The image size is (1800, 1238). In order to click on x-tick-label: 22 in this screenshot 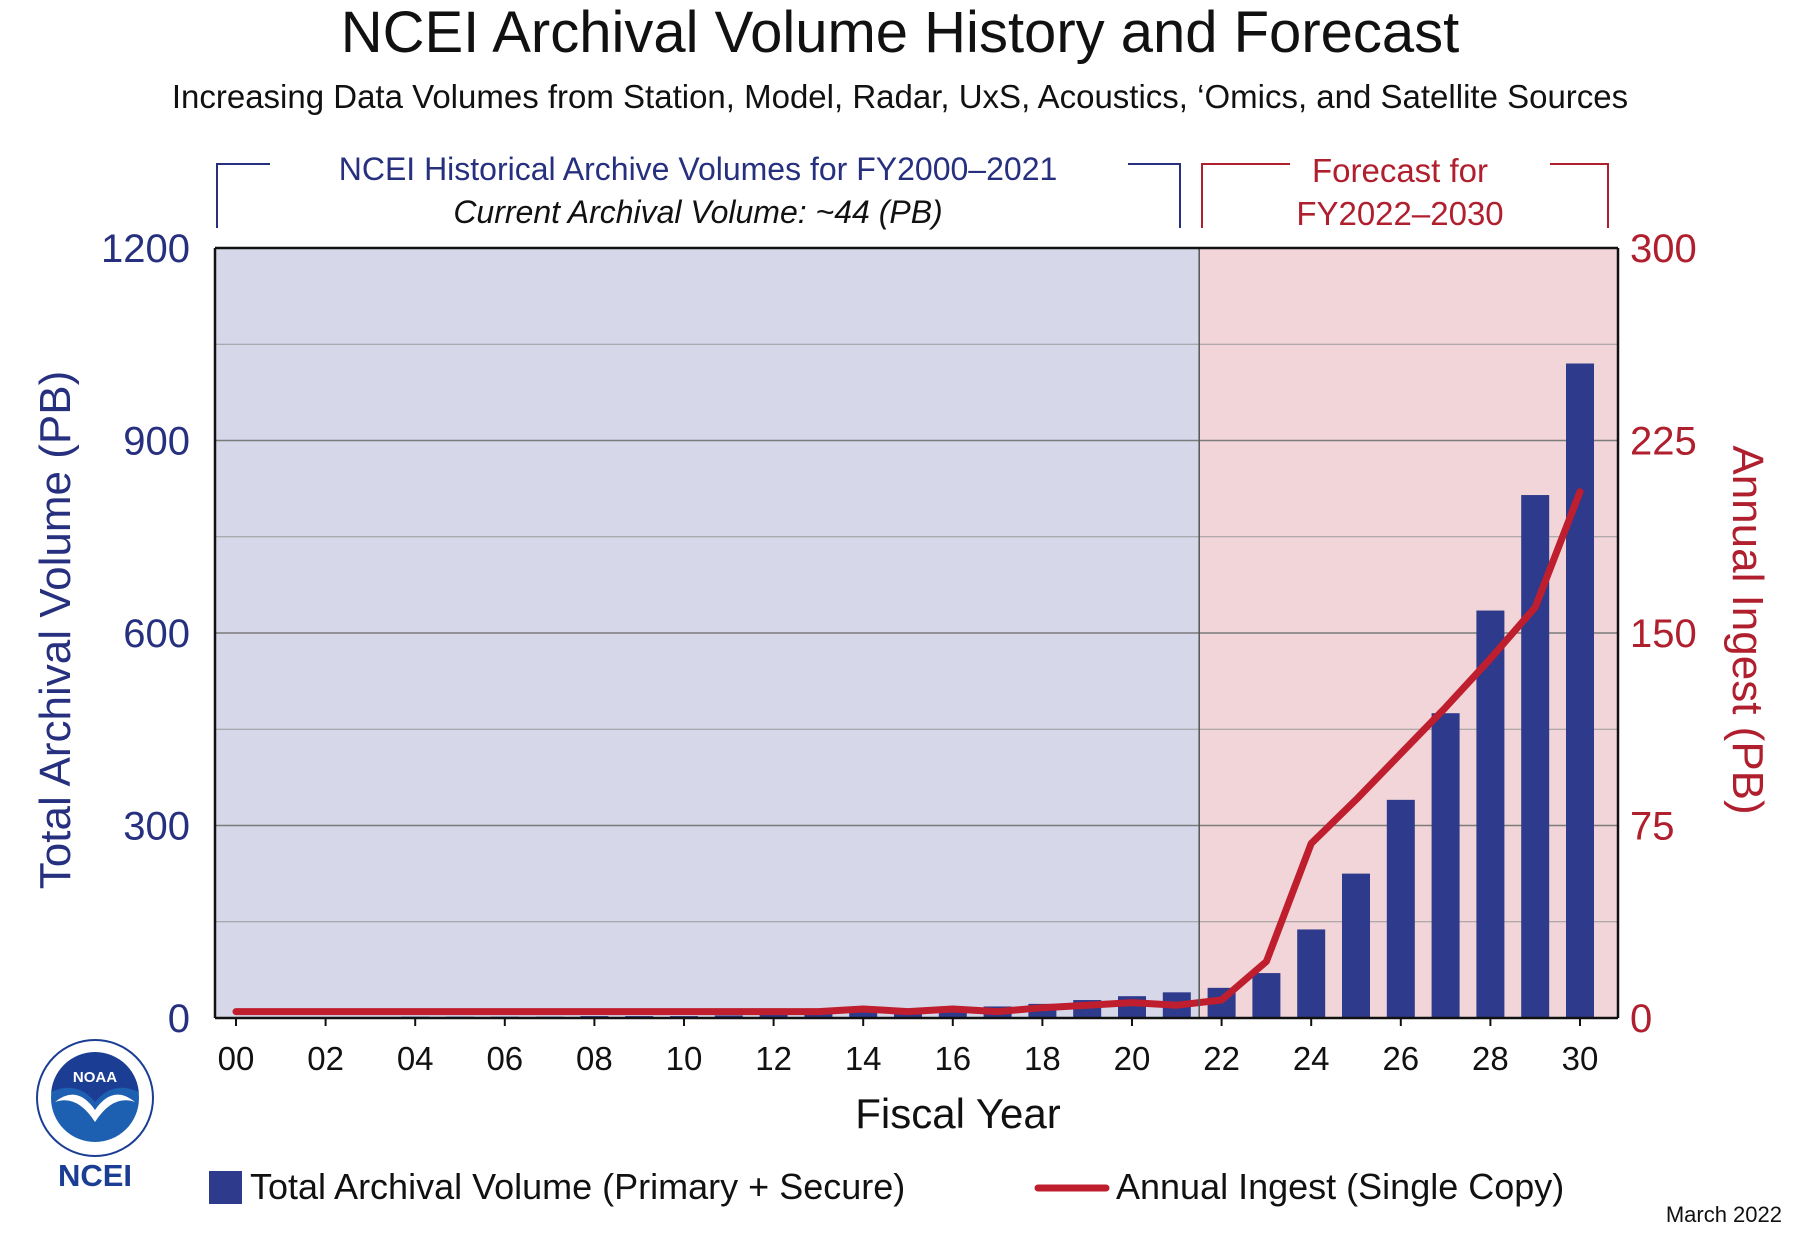, I will do `click(1221, 1058)`.